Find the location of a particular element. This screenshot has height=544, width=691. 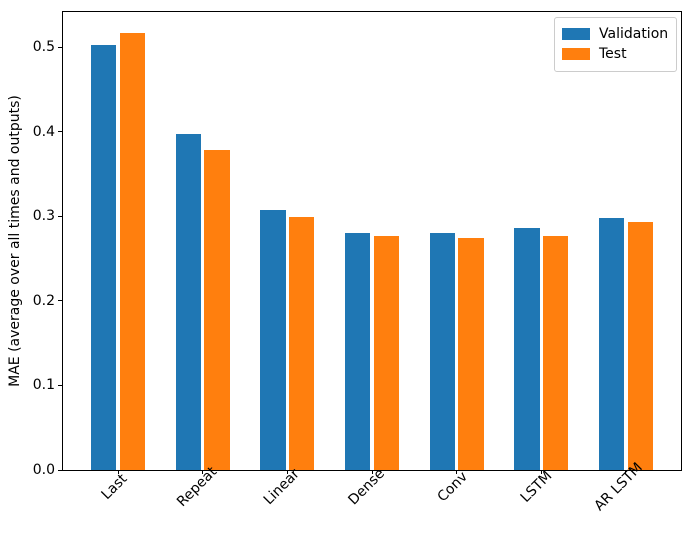

x-tick-label-last: Last is located at coordinates (114, 487).